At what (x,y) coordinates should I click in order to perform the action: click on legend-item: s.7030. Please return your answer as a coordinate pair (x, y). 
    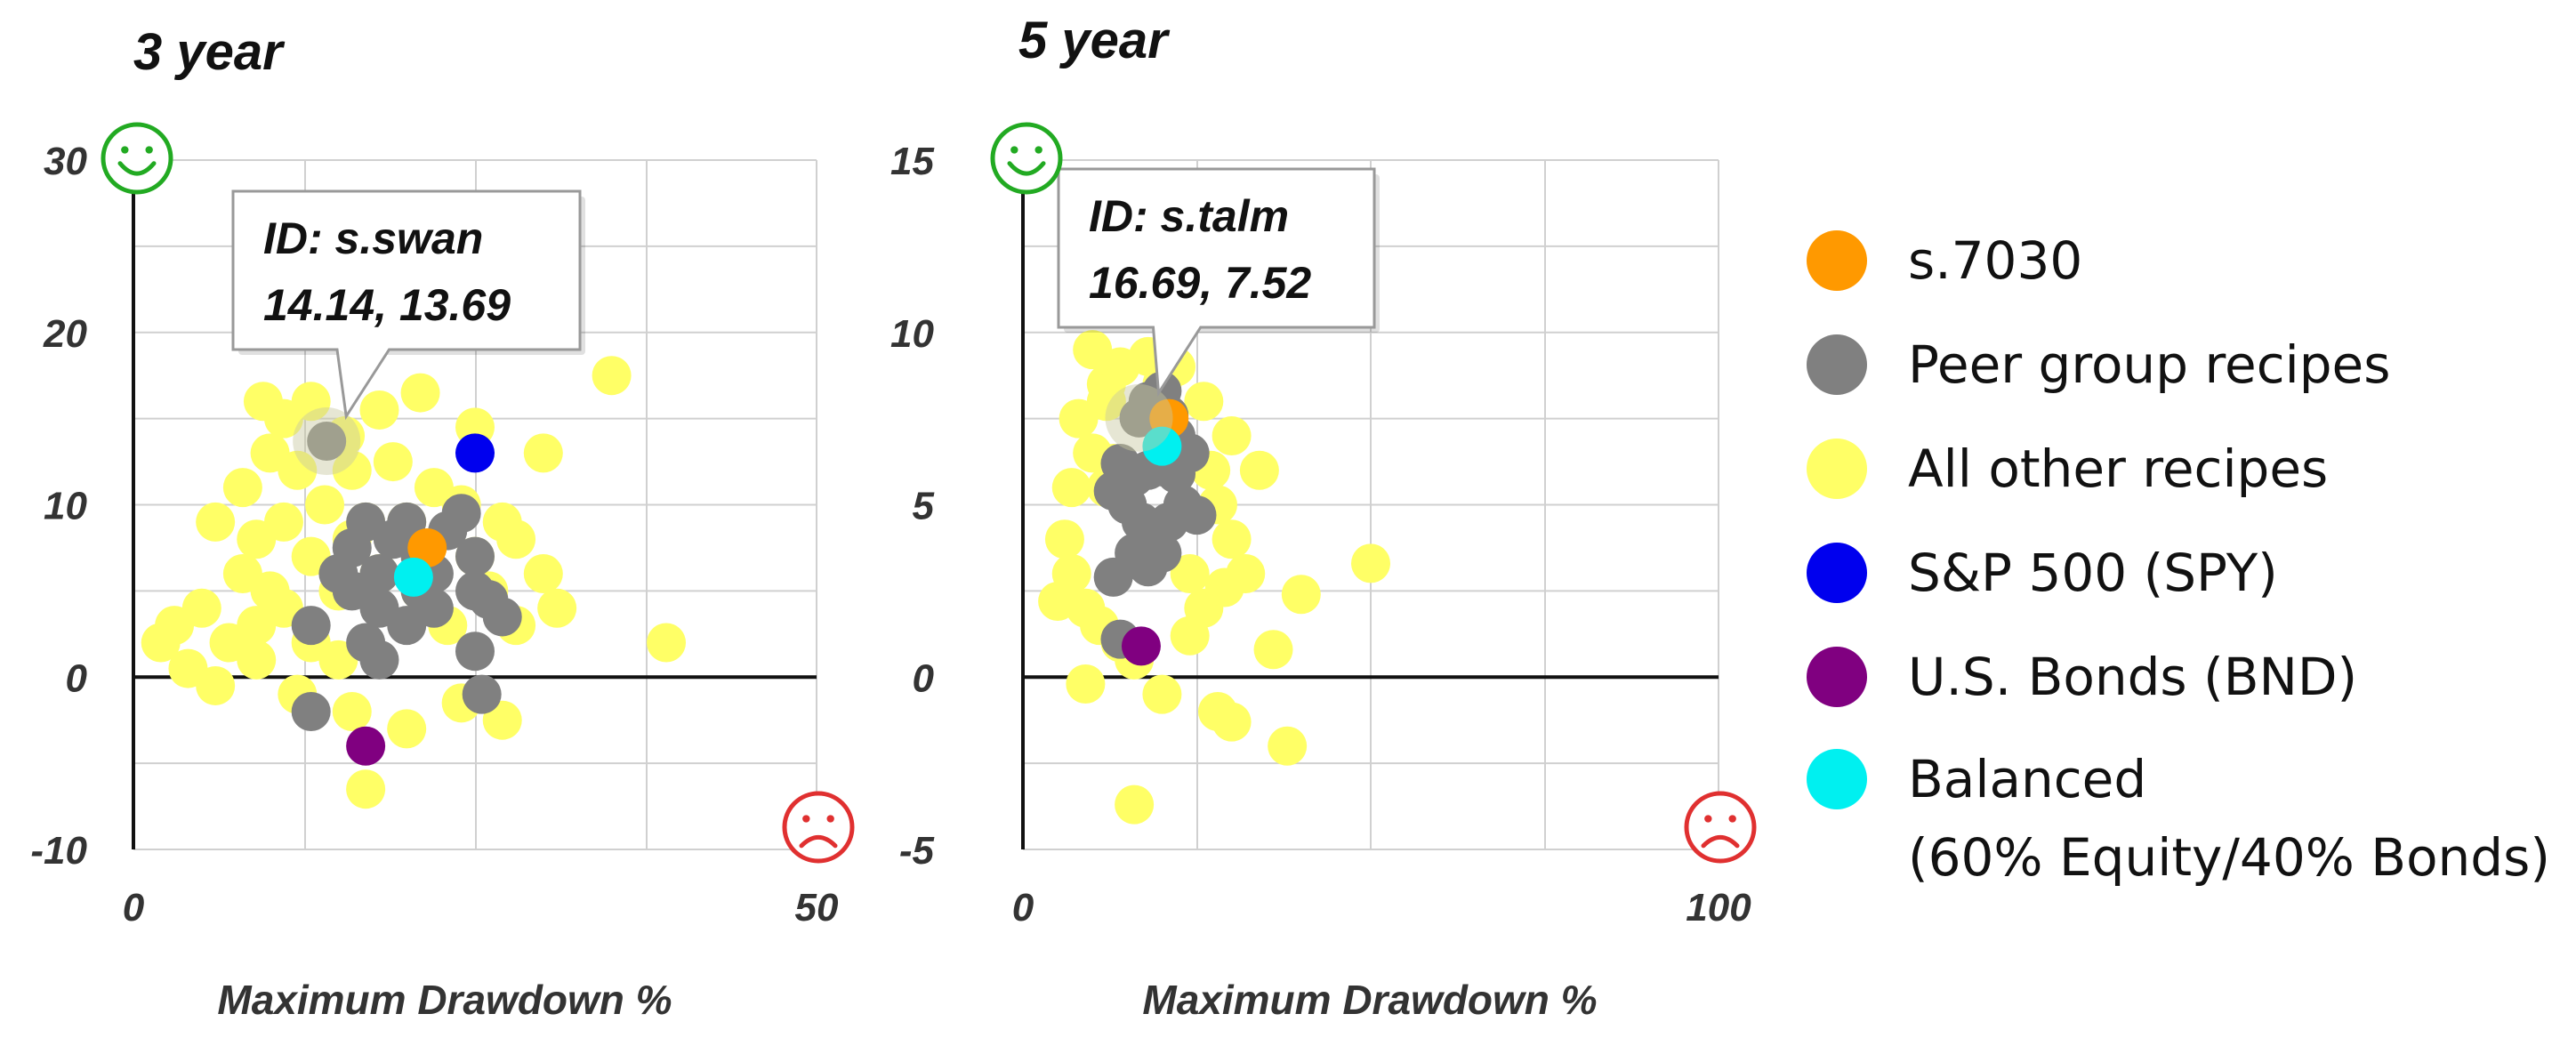
    Looking at the image, I should click on (1944, 260).